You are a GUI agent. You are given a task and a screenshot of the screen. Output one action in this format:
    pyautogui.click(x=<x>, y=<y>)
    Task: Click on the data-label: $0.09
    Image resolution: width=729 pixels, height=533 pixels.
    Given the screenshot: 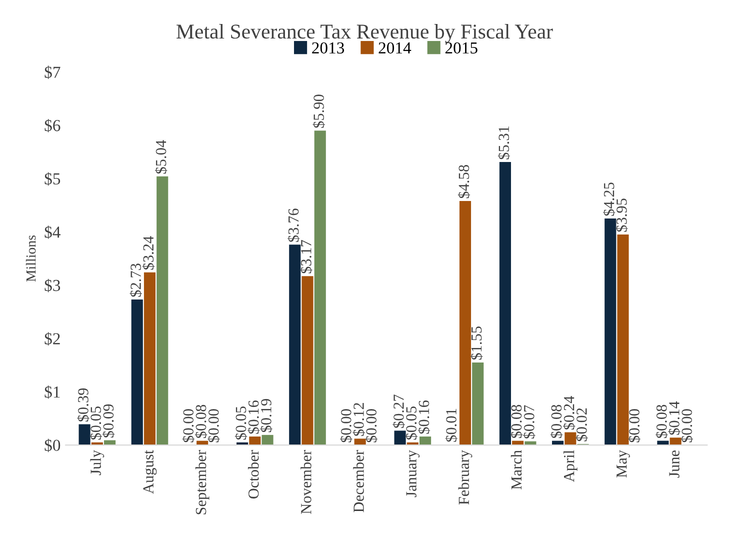 What is the action you would take?
    pyautogui.click(x=108, y=421)
    